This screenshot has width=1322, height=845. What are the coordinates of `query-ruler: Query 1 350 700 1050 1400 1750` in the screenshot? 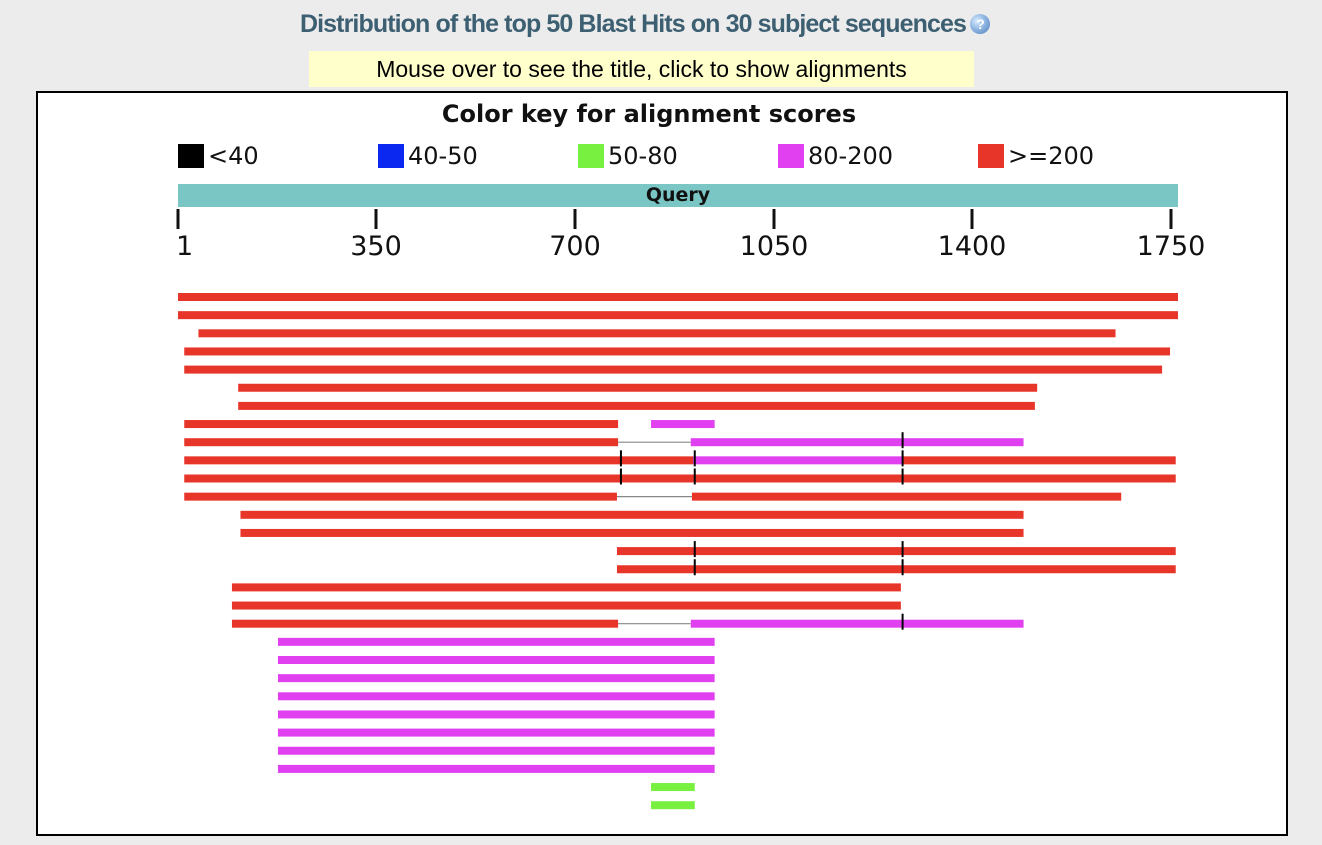 It's located at (690, 223).